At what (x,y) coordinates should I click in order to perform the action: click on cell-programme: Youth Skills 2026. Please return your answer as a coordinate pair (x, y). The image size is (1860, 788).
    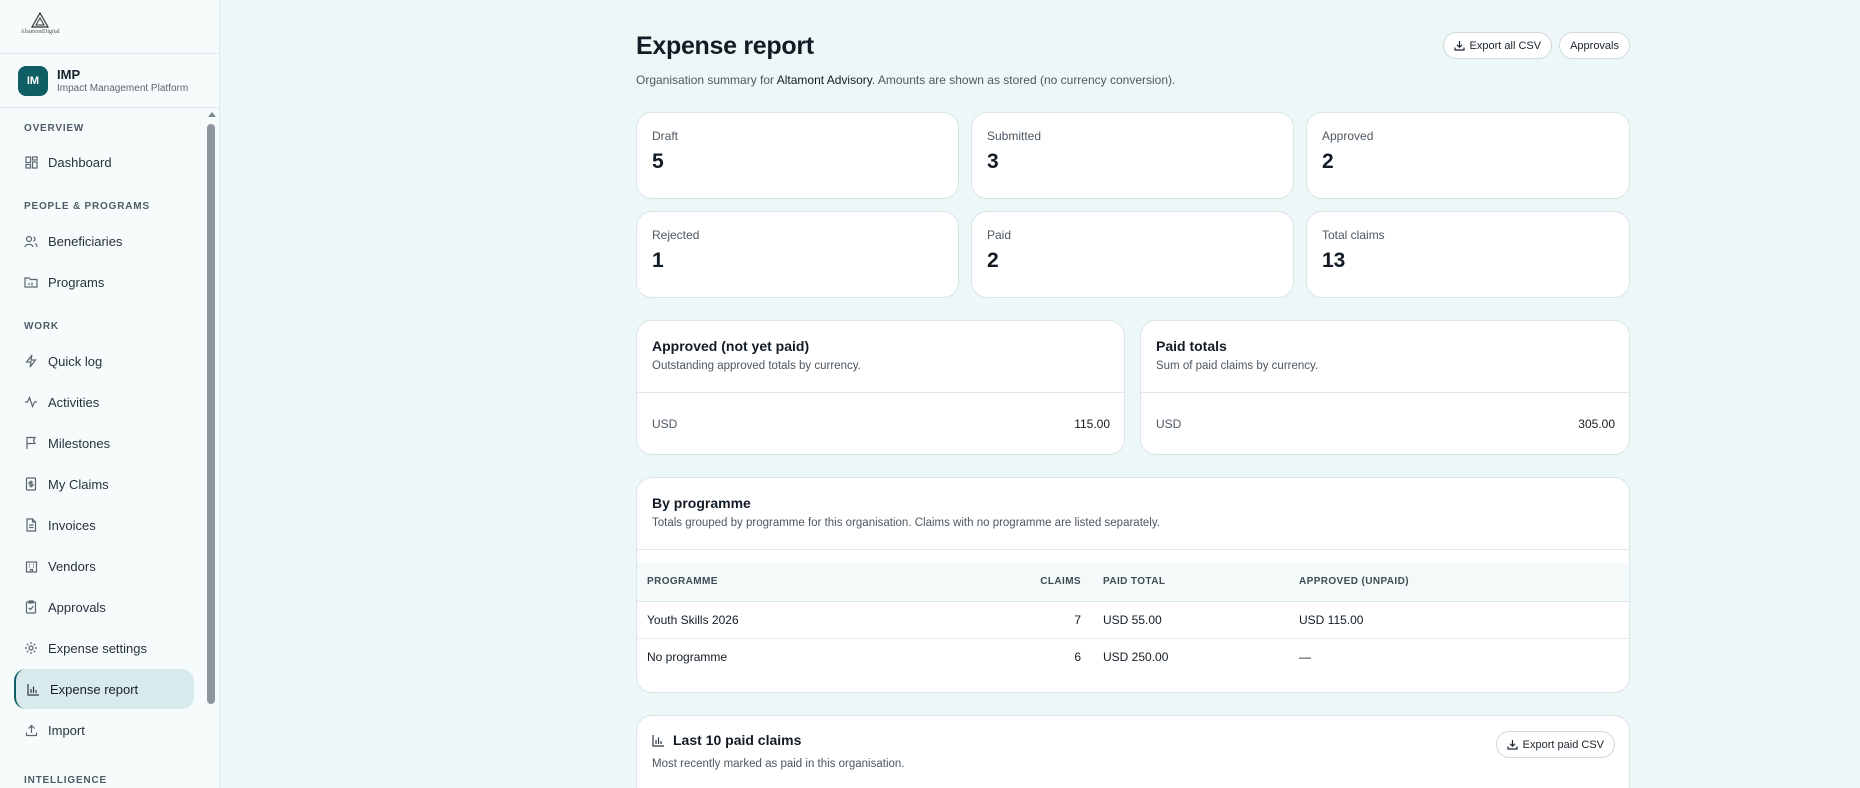
    Looking at the image, I should click on (787, 619).